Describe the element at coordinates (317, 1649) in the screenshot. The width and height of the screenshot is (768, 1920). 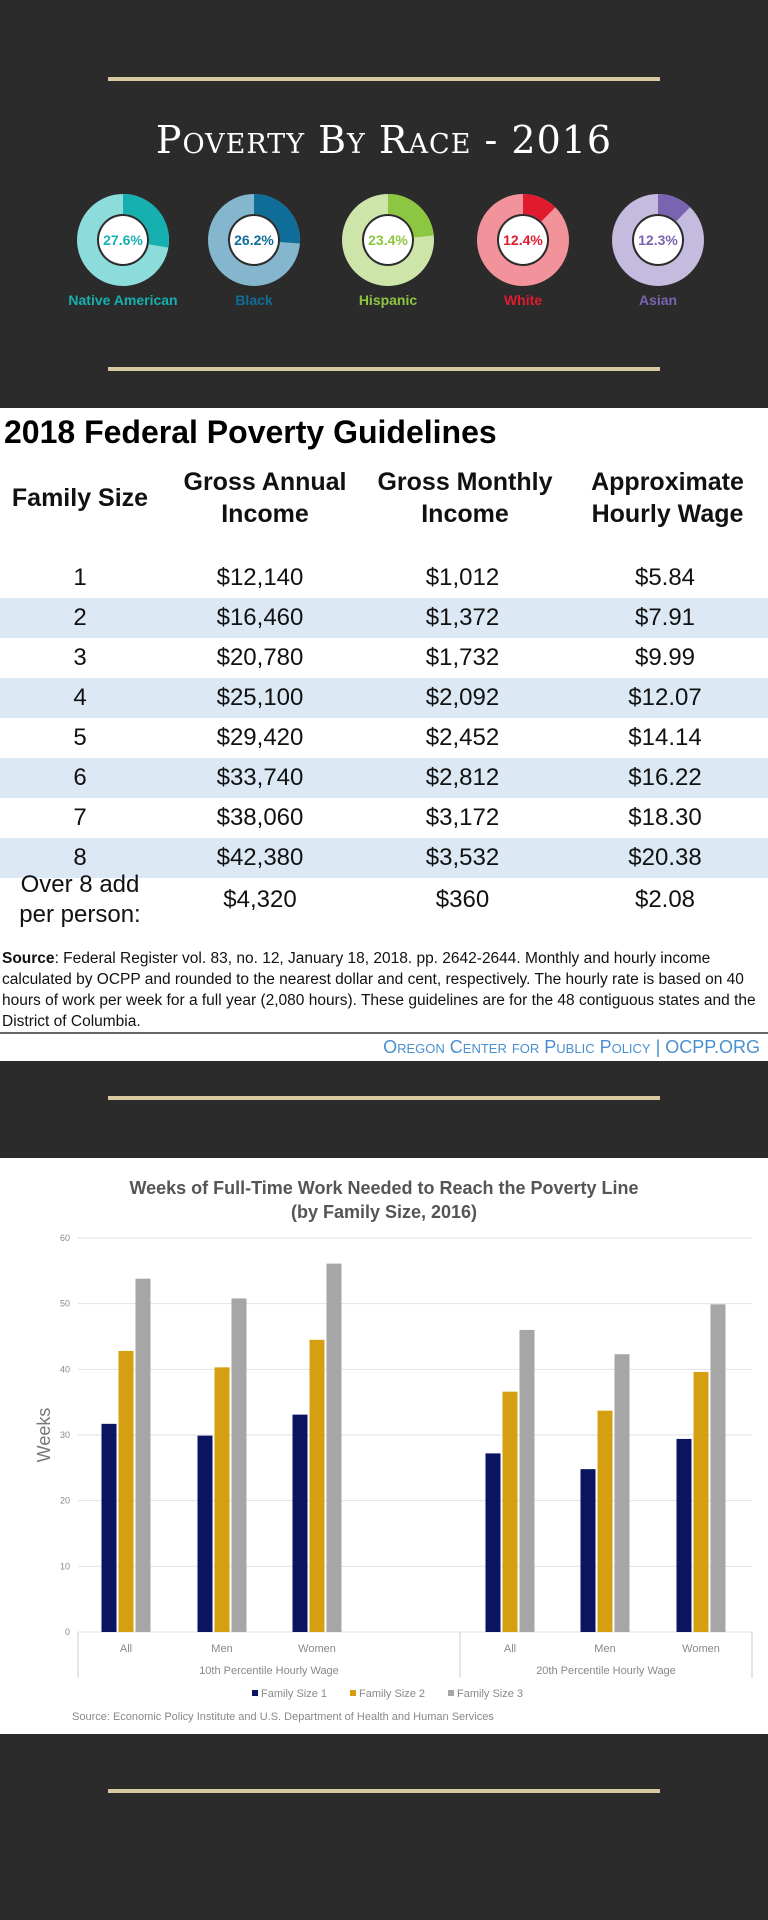
I see `x-tick-label: Women` at that location.